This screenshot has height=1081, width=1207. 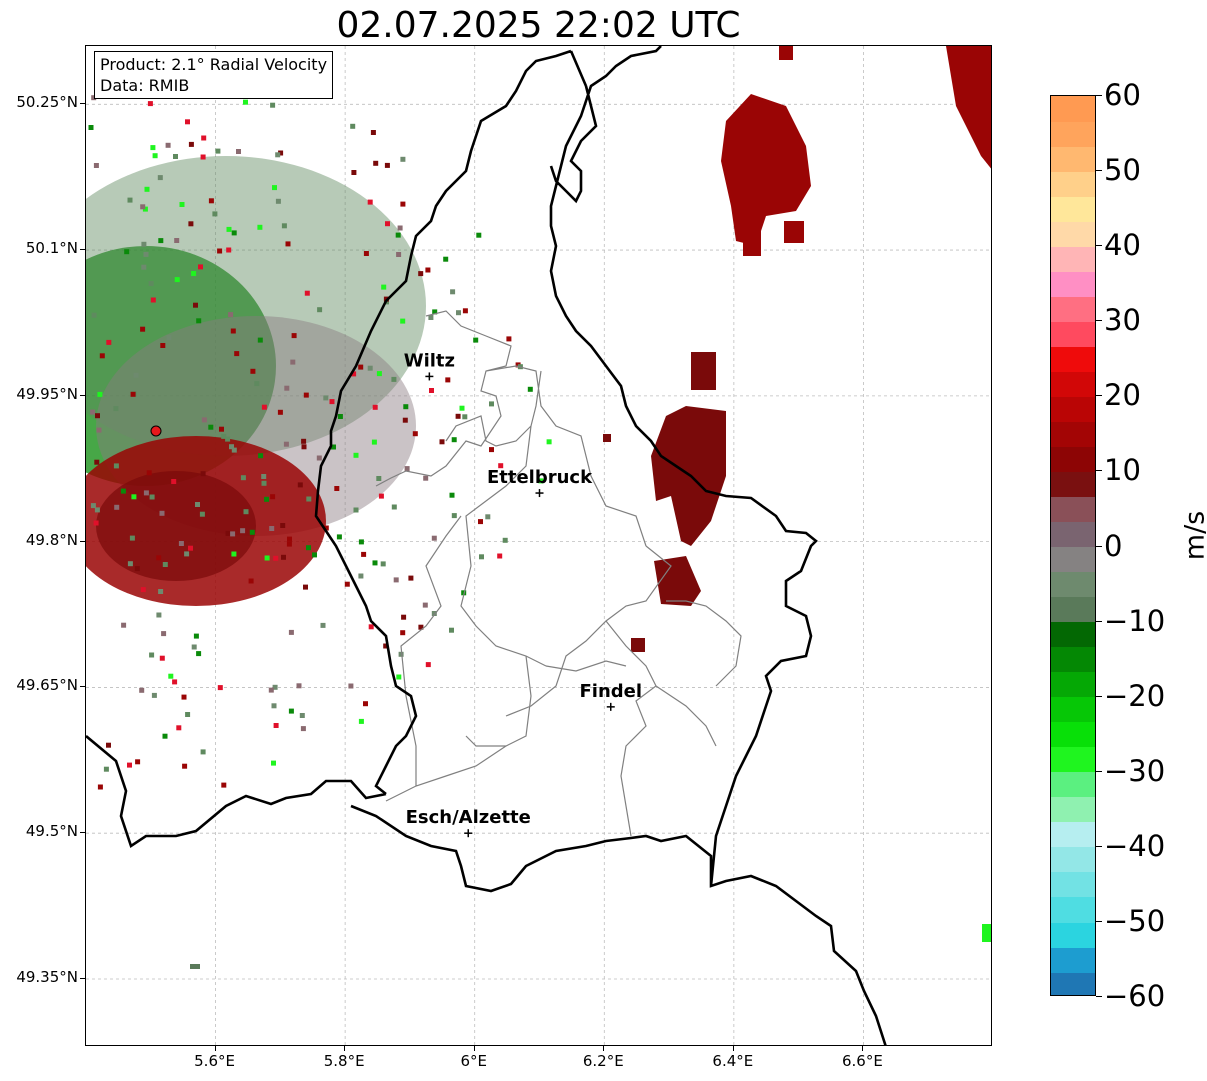 What do you see at coordinates (1135, 920) in the screenshot?
I see `colorbar-tick-label: −50` at bounding box center [1135, 920].